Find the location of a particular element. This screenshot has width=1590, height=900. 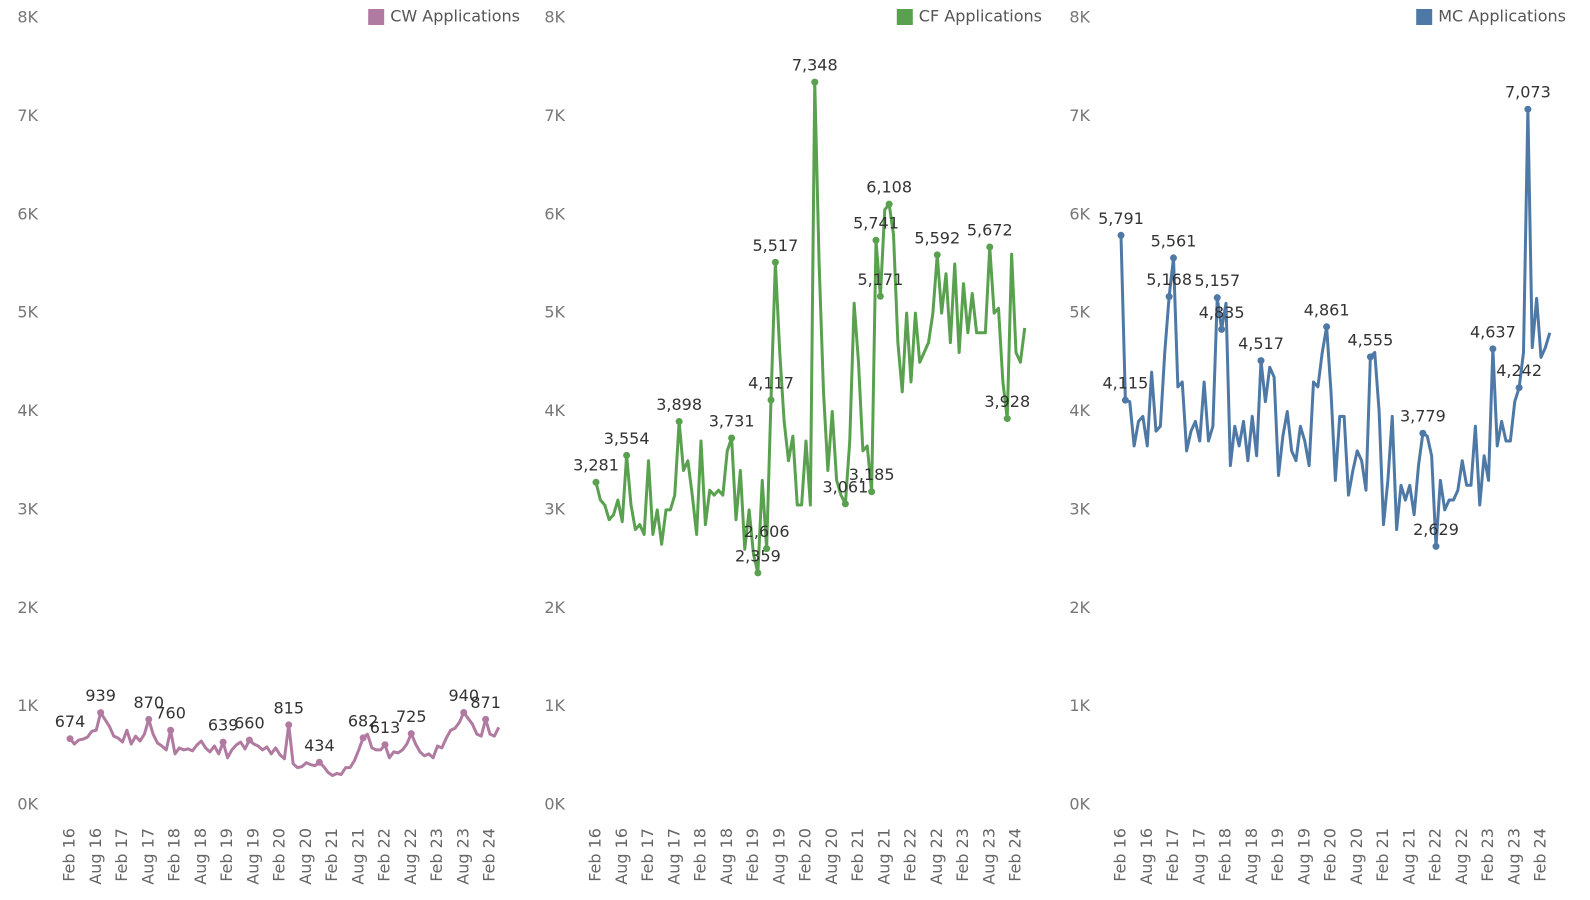

y-tick-label: 8K is located at coordinates (1079, 17).